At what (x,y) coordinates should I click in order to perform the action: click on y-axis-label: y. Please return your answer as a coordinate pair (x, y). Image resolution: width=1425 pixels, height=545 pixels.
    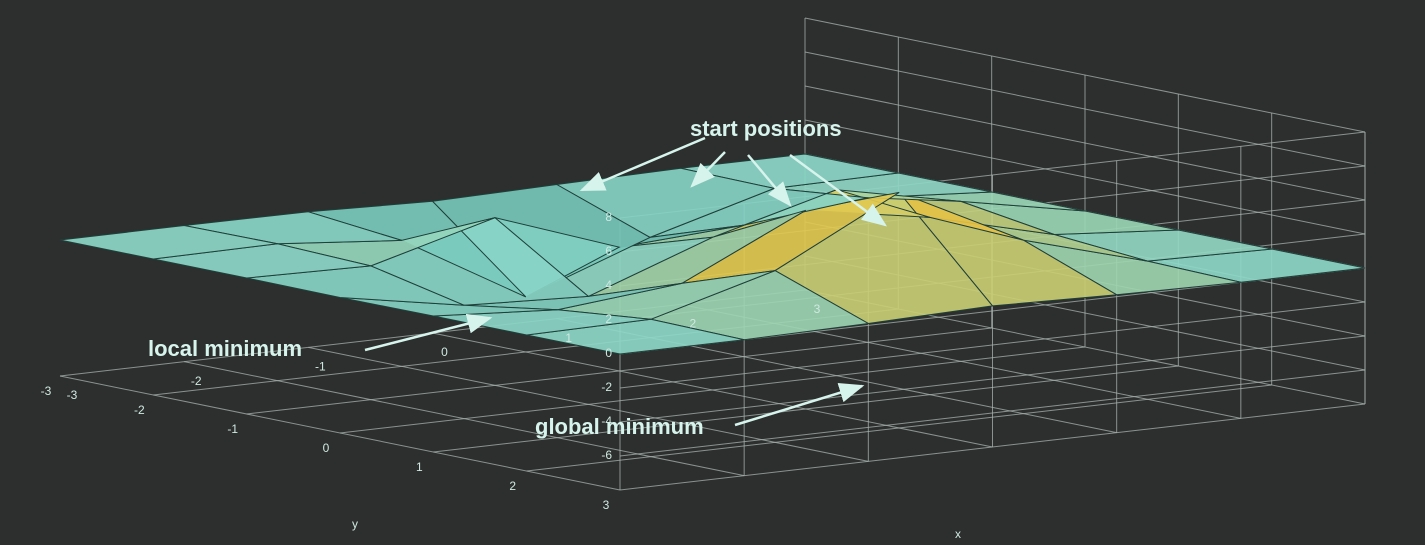
    Looking at the image, I should click on (355, 524).